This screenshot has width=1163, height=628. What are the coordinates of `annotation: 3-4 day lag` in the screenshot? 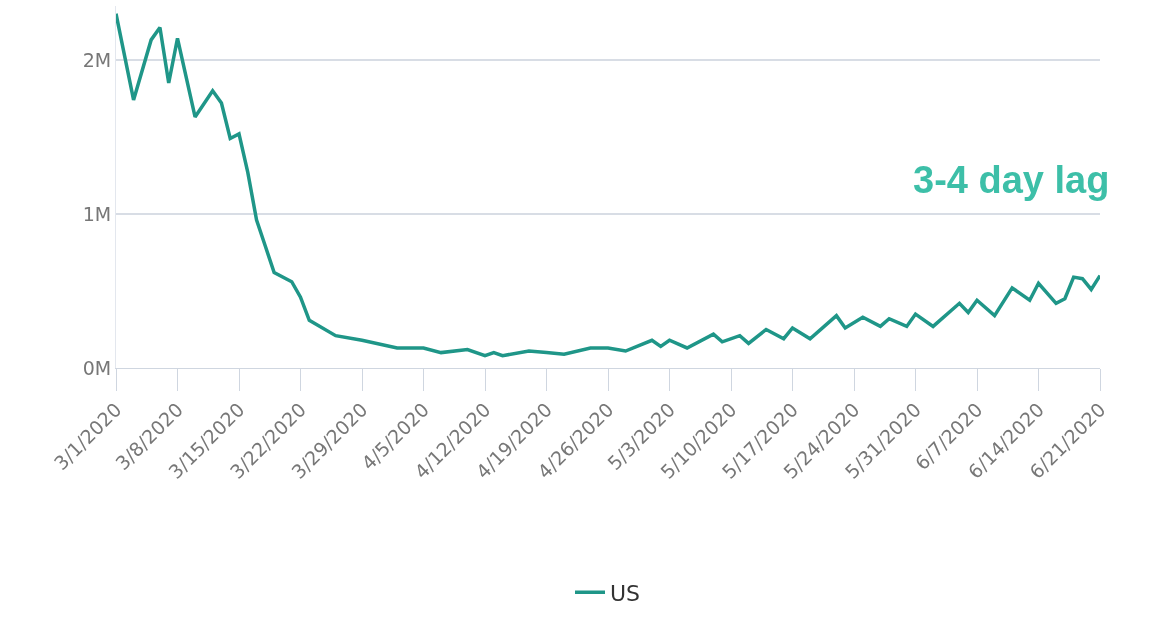 It's located at (1011, 180).